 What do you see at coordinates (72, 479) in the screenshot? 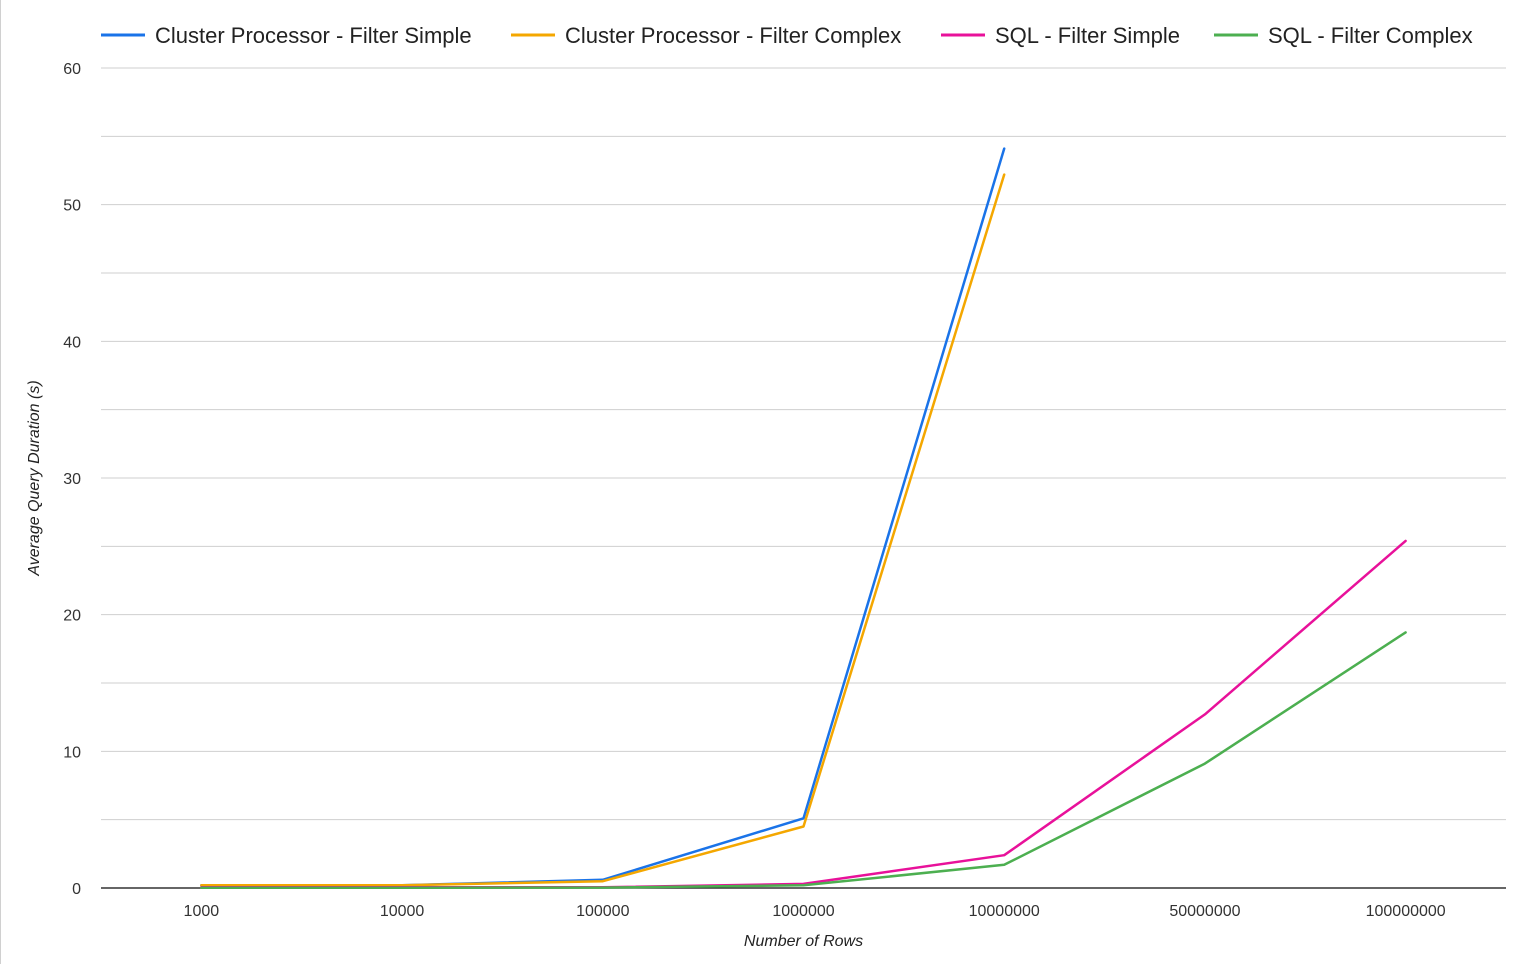
I see `y-tick-label: 30` at bounding box center [72, 479].